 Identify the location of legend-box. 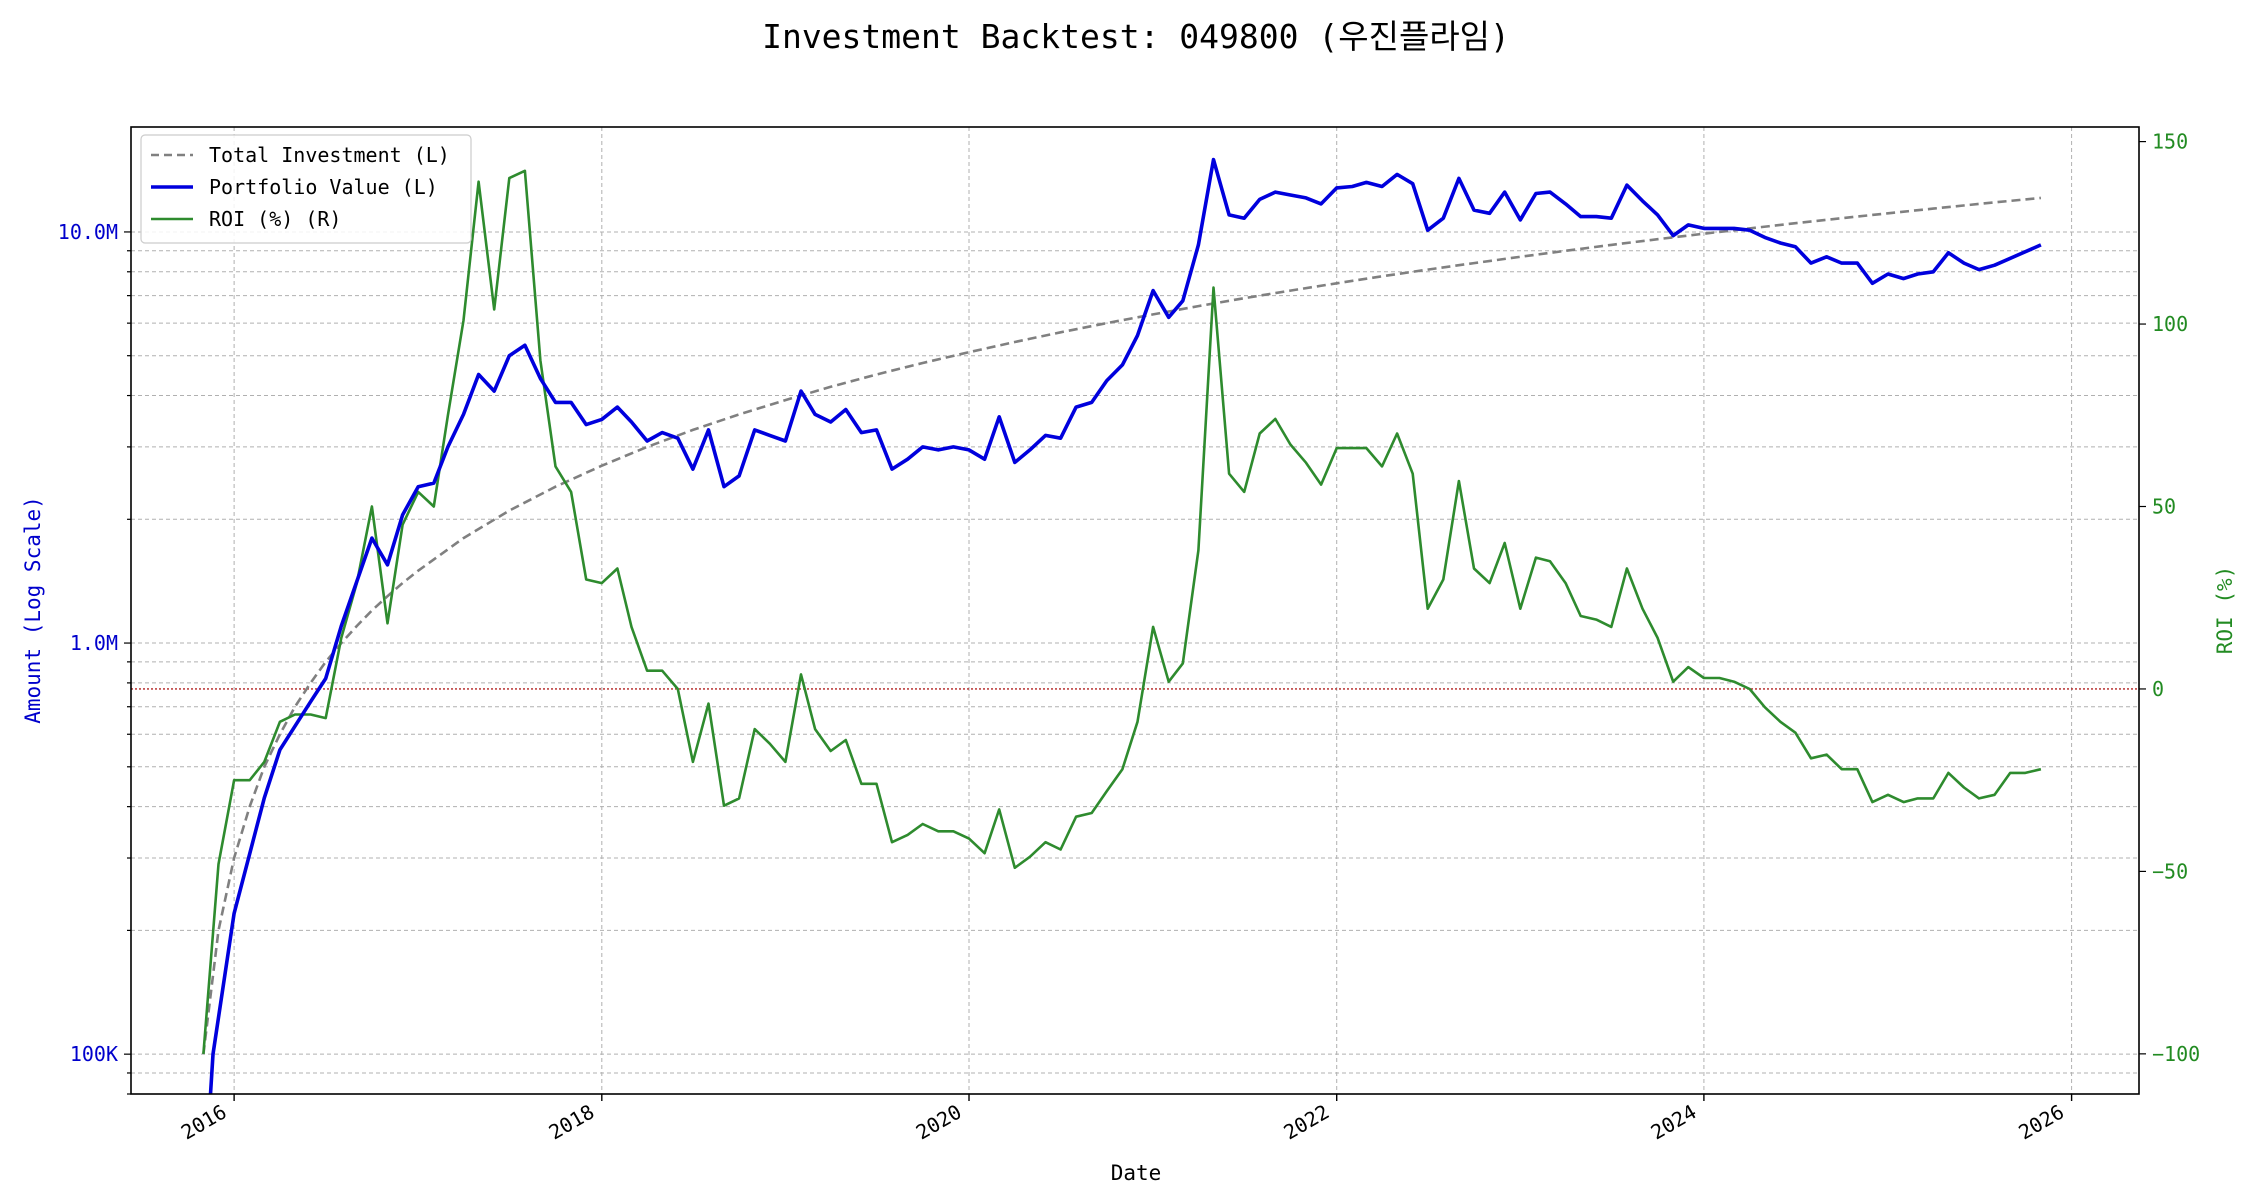
(306, 189).